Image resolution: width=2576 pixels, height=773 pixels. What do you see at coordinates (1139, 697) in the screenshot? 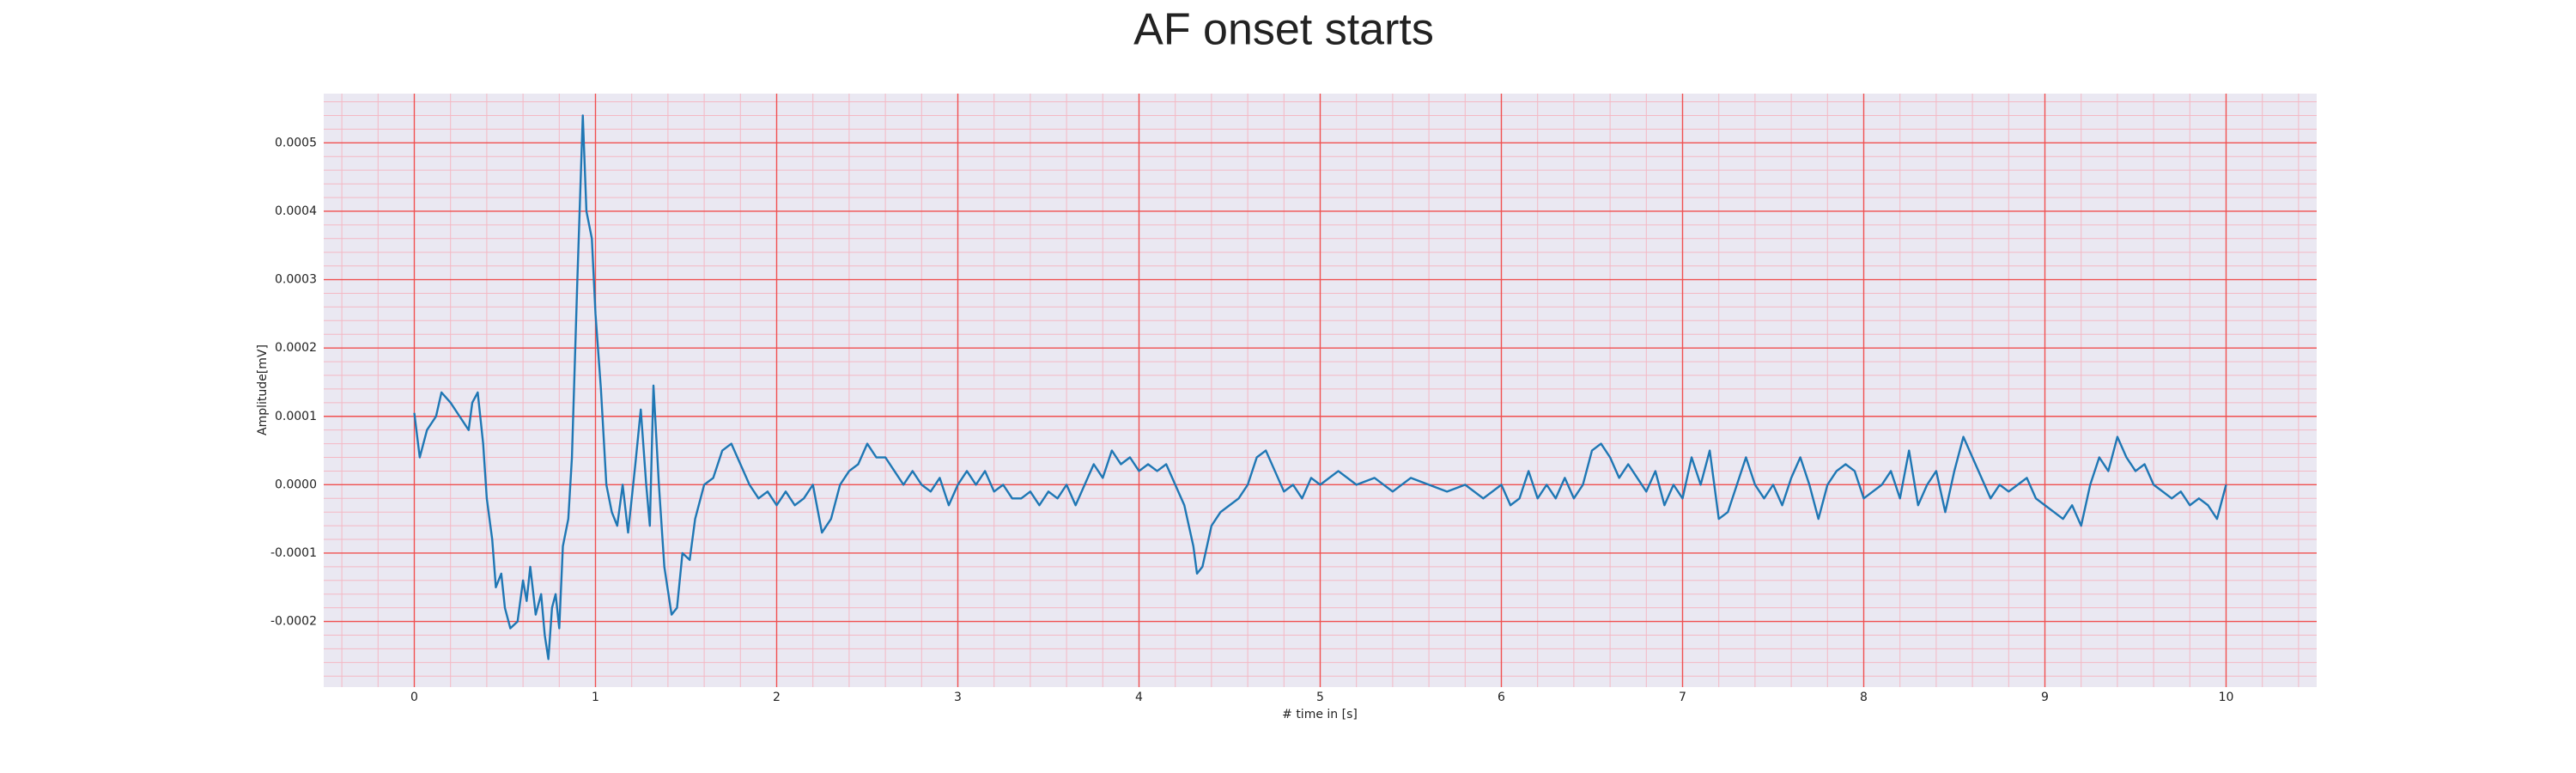
I see `x-tick-label: 4` at bounding box center [1139, 697].